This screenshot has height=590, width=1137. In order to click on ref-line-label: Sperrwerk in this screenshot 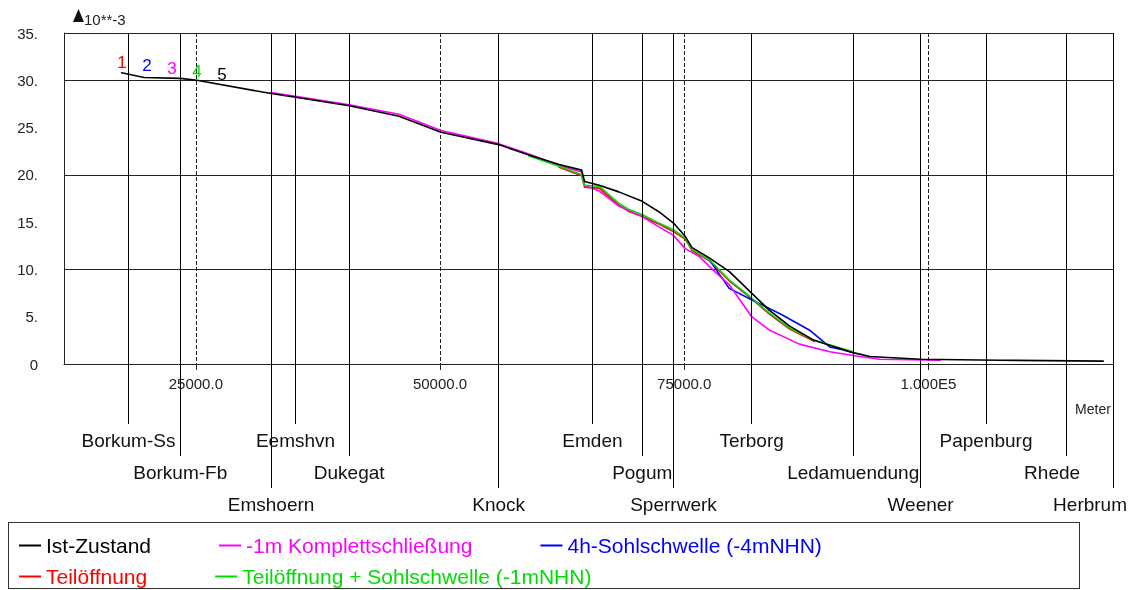, I will do `click(674, 504)`.